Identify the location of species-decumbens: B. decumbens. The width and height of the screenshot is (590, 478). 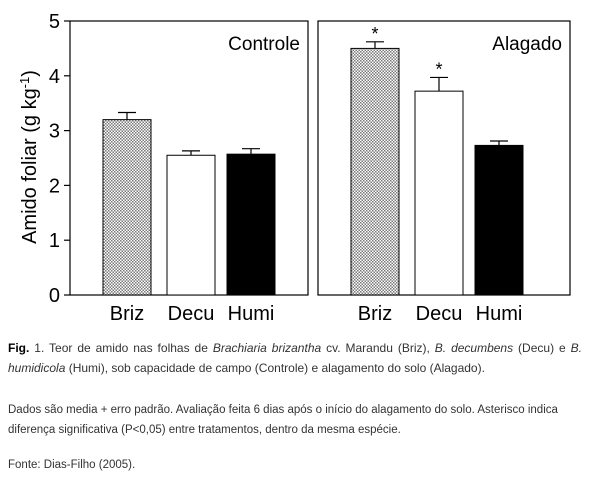
(474, 348).